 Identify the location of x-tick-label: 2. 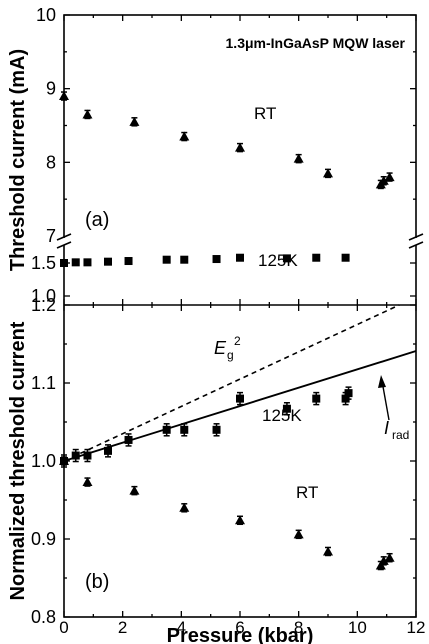
(122, 627).